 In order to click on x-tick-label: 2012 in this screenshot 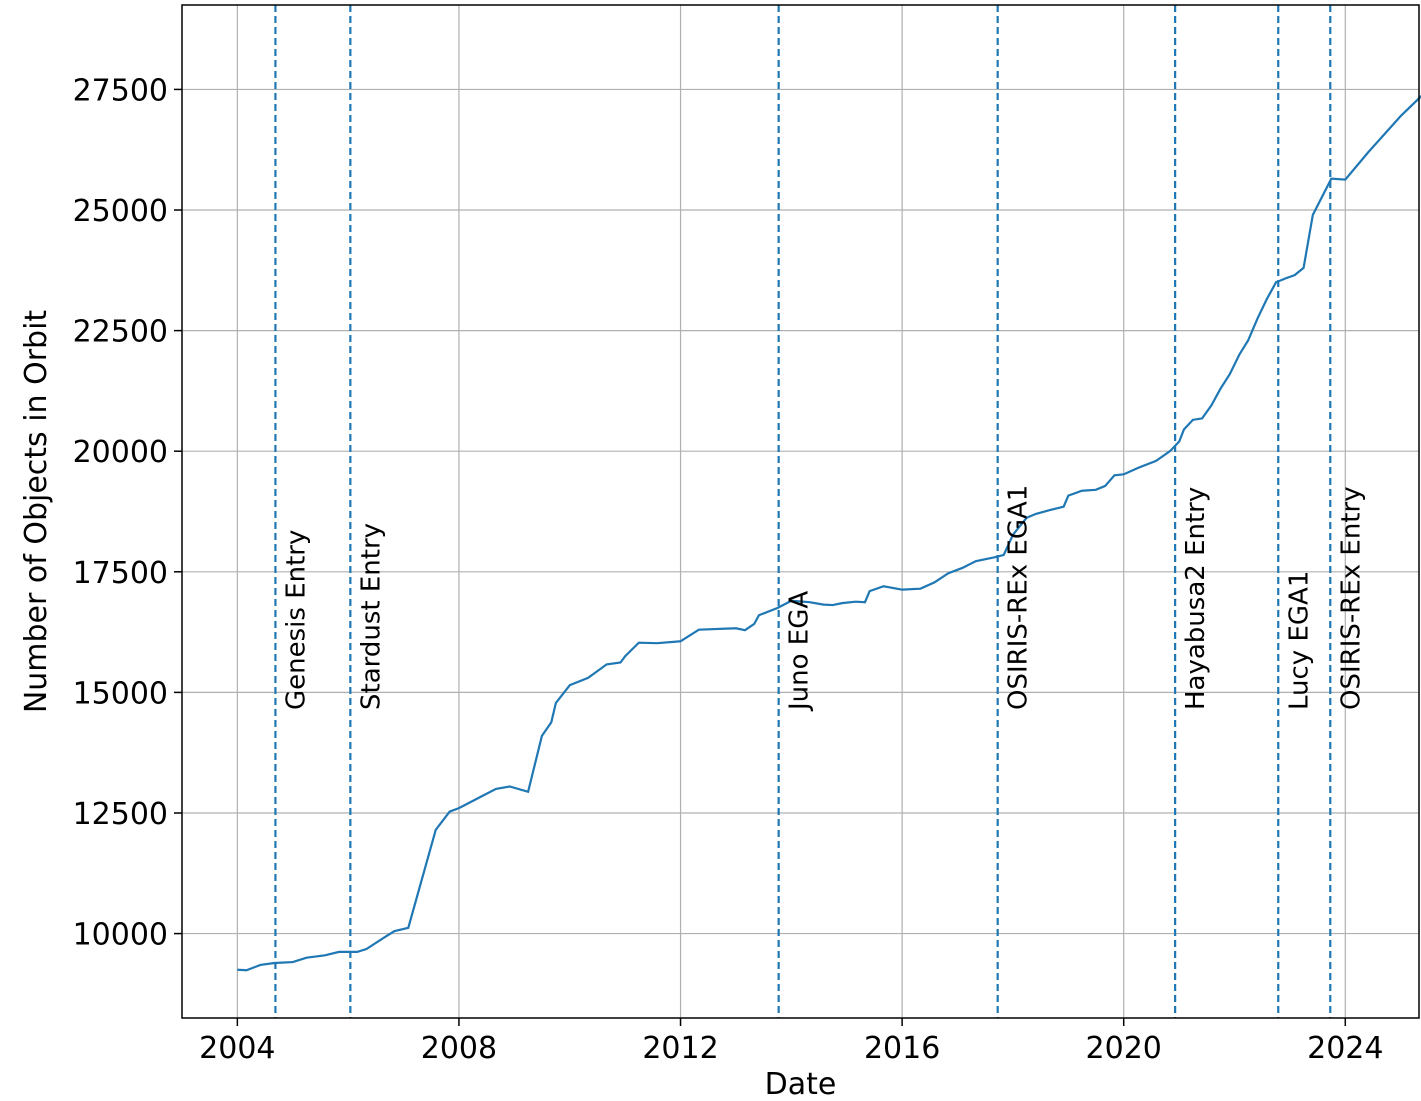, I will do `click(680, 1048)`.